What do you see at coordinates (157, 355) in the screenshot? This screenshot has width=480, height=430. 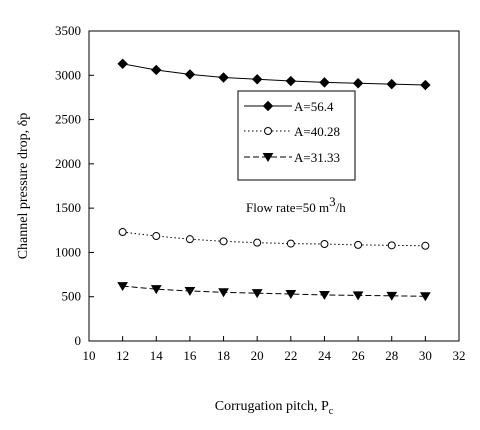 I see `x-tick-label: 14` at bounding box center [157, 355].